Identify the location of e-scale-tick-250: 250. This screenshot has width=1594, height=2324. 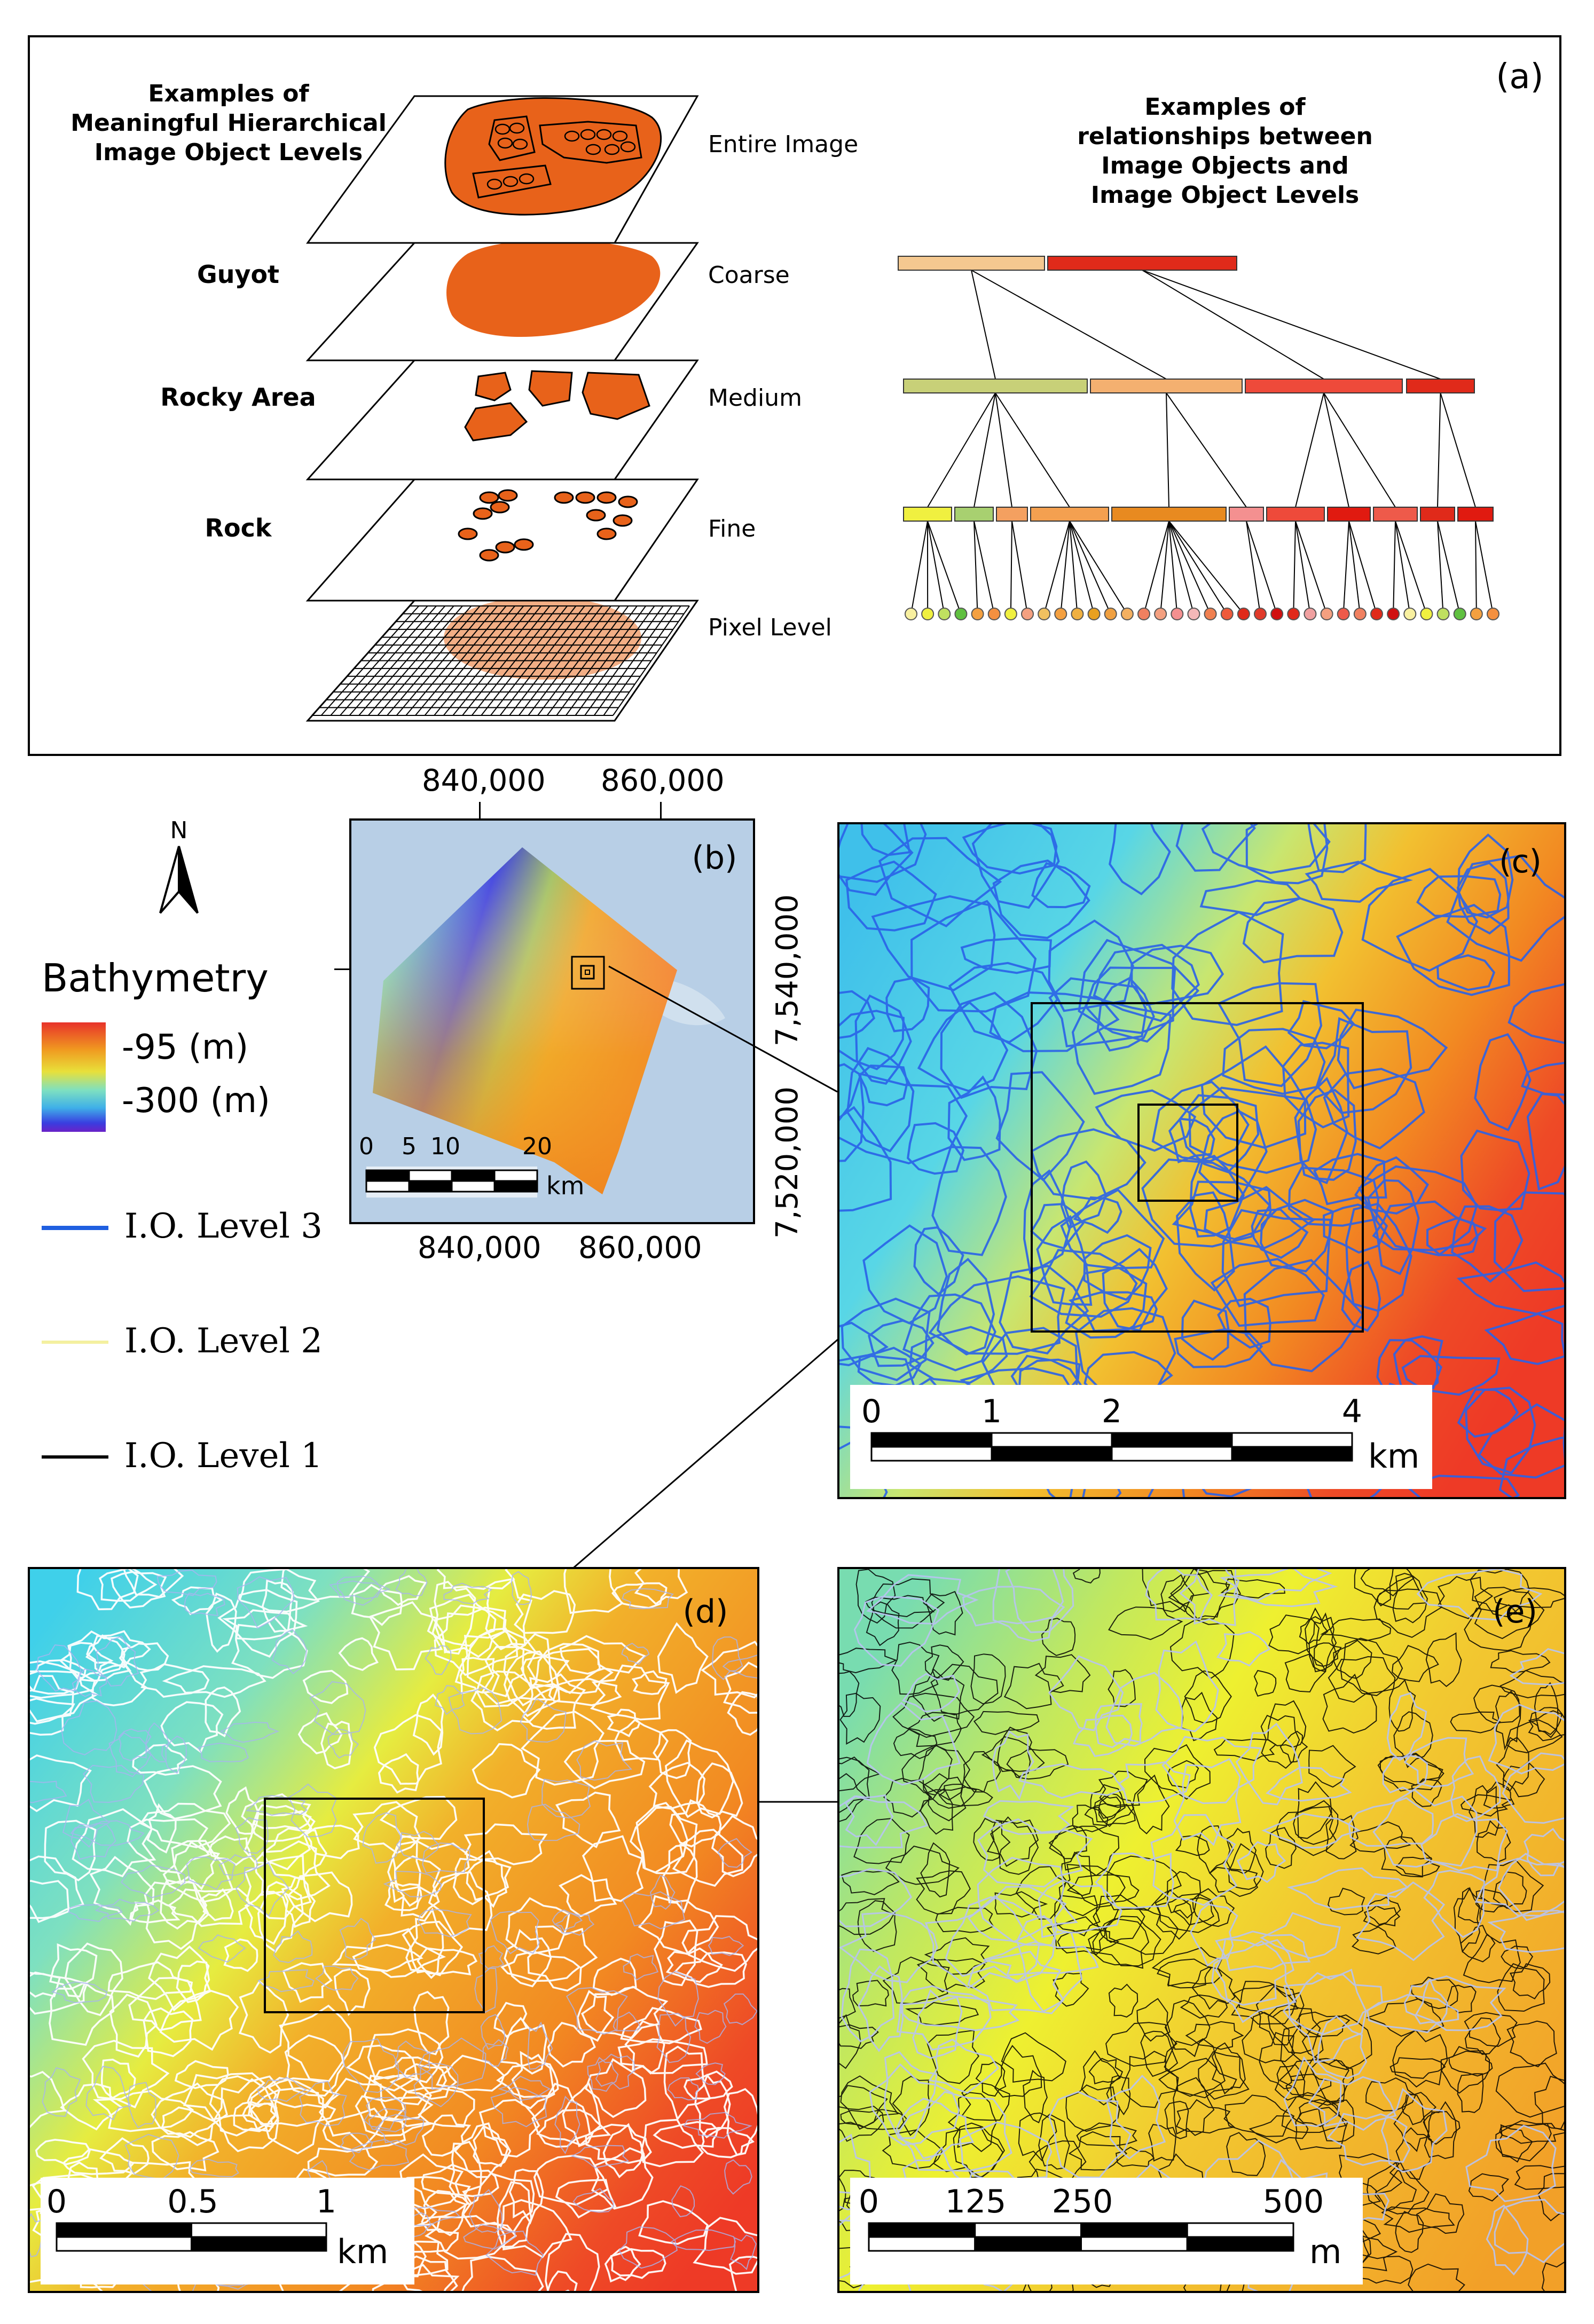
(1082, 2201).